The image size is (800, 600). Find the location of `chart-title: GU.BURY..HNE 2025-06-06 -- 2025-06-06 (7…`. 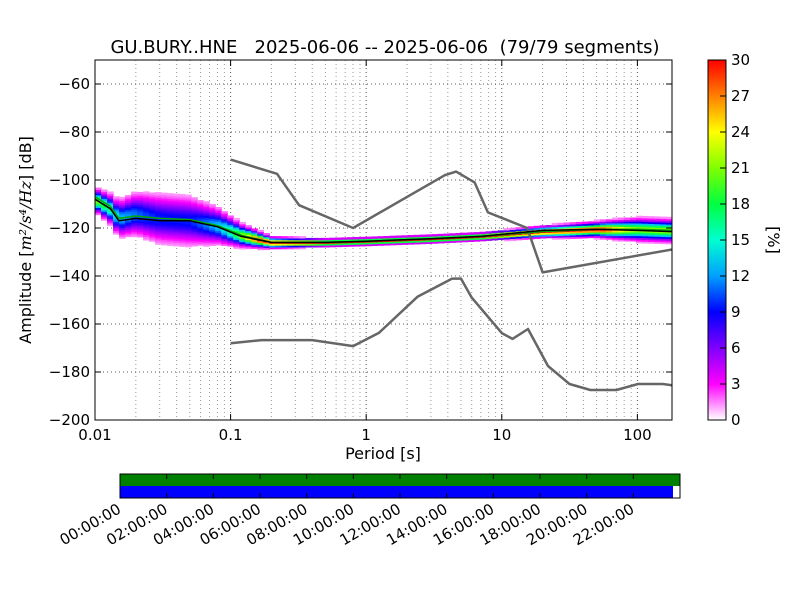

chart-title: GU.BURY..HNE 2025-06-06 -- 2025-06-06 (7… is located at coordinates (384, 47).